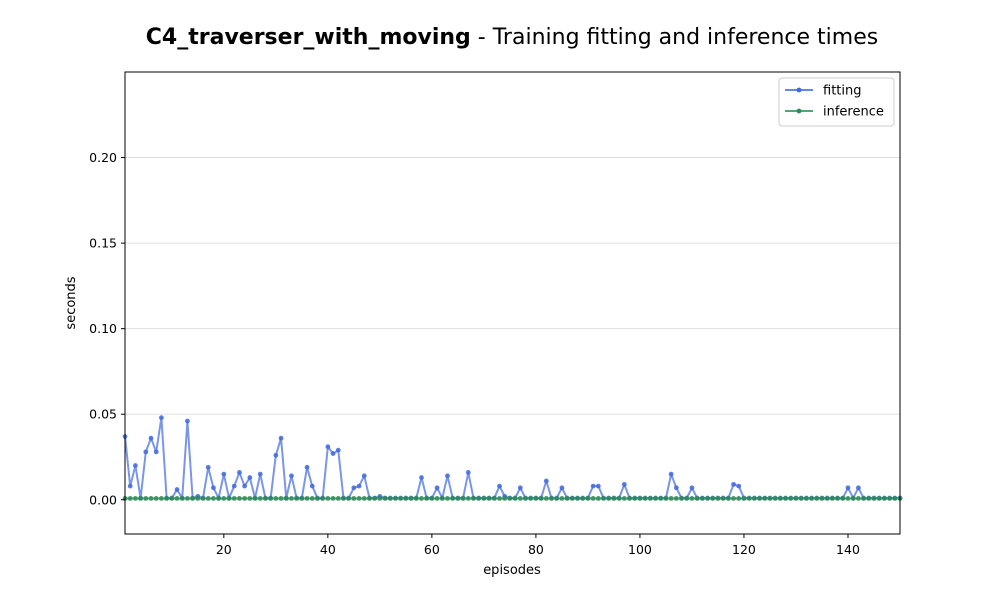 The width and height of the screenshot is (1000, 600). I want to click on series-layer, so click(512, 458).